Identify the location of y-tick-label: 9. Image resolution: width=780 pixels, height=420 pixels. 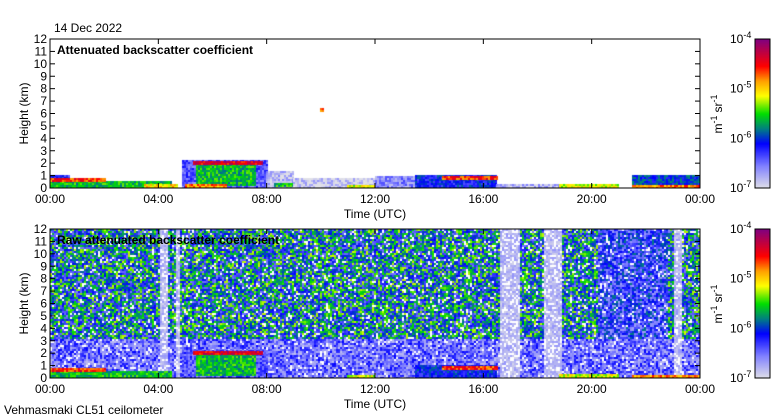
(43, 76).